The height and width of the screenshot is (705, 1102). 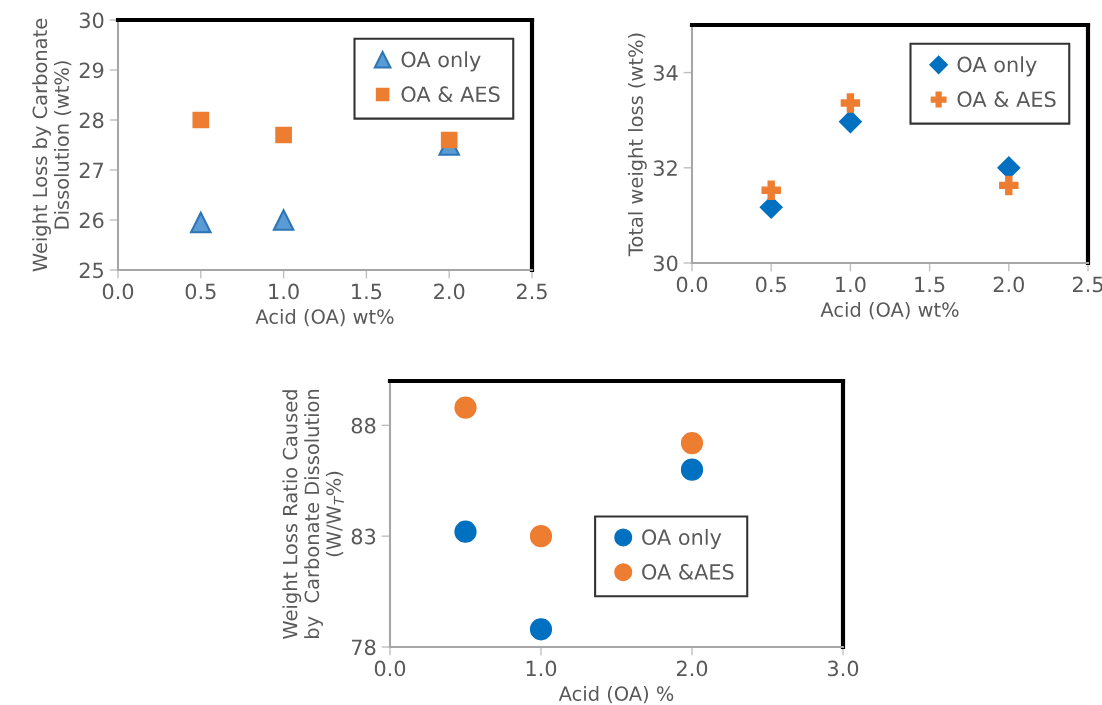 I want to click on y-tick-label: 27, so click(x=91, y=170).